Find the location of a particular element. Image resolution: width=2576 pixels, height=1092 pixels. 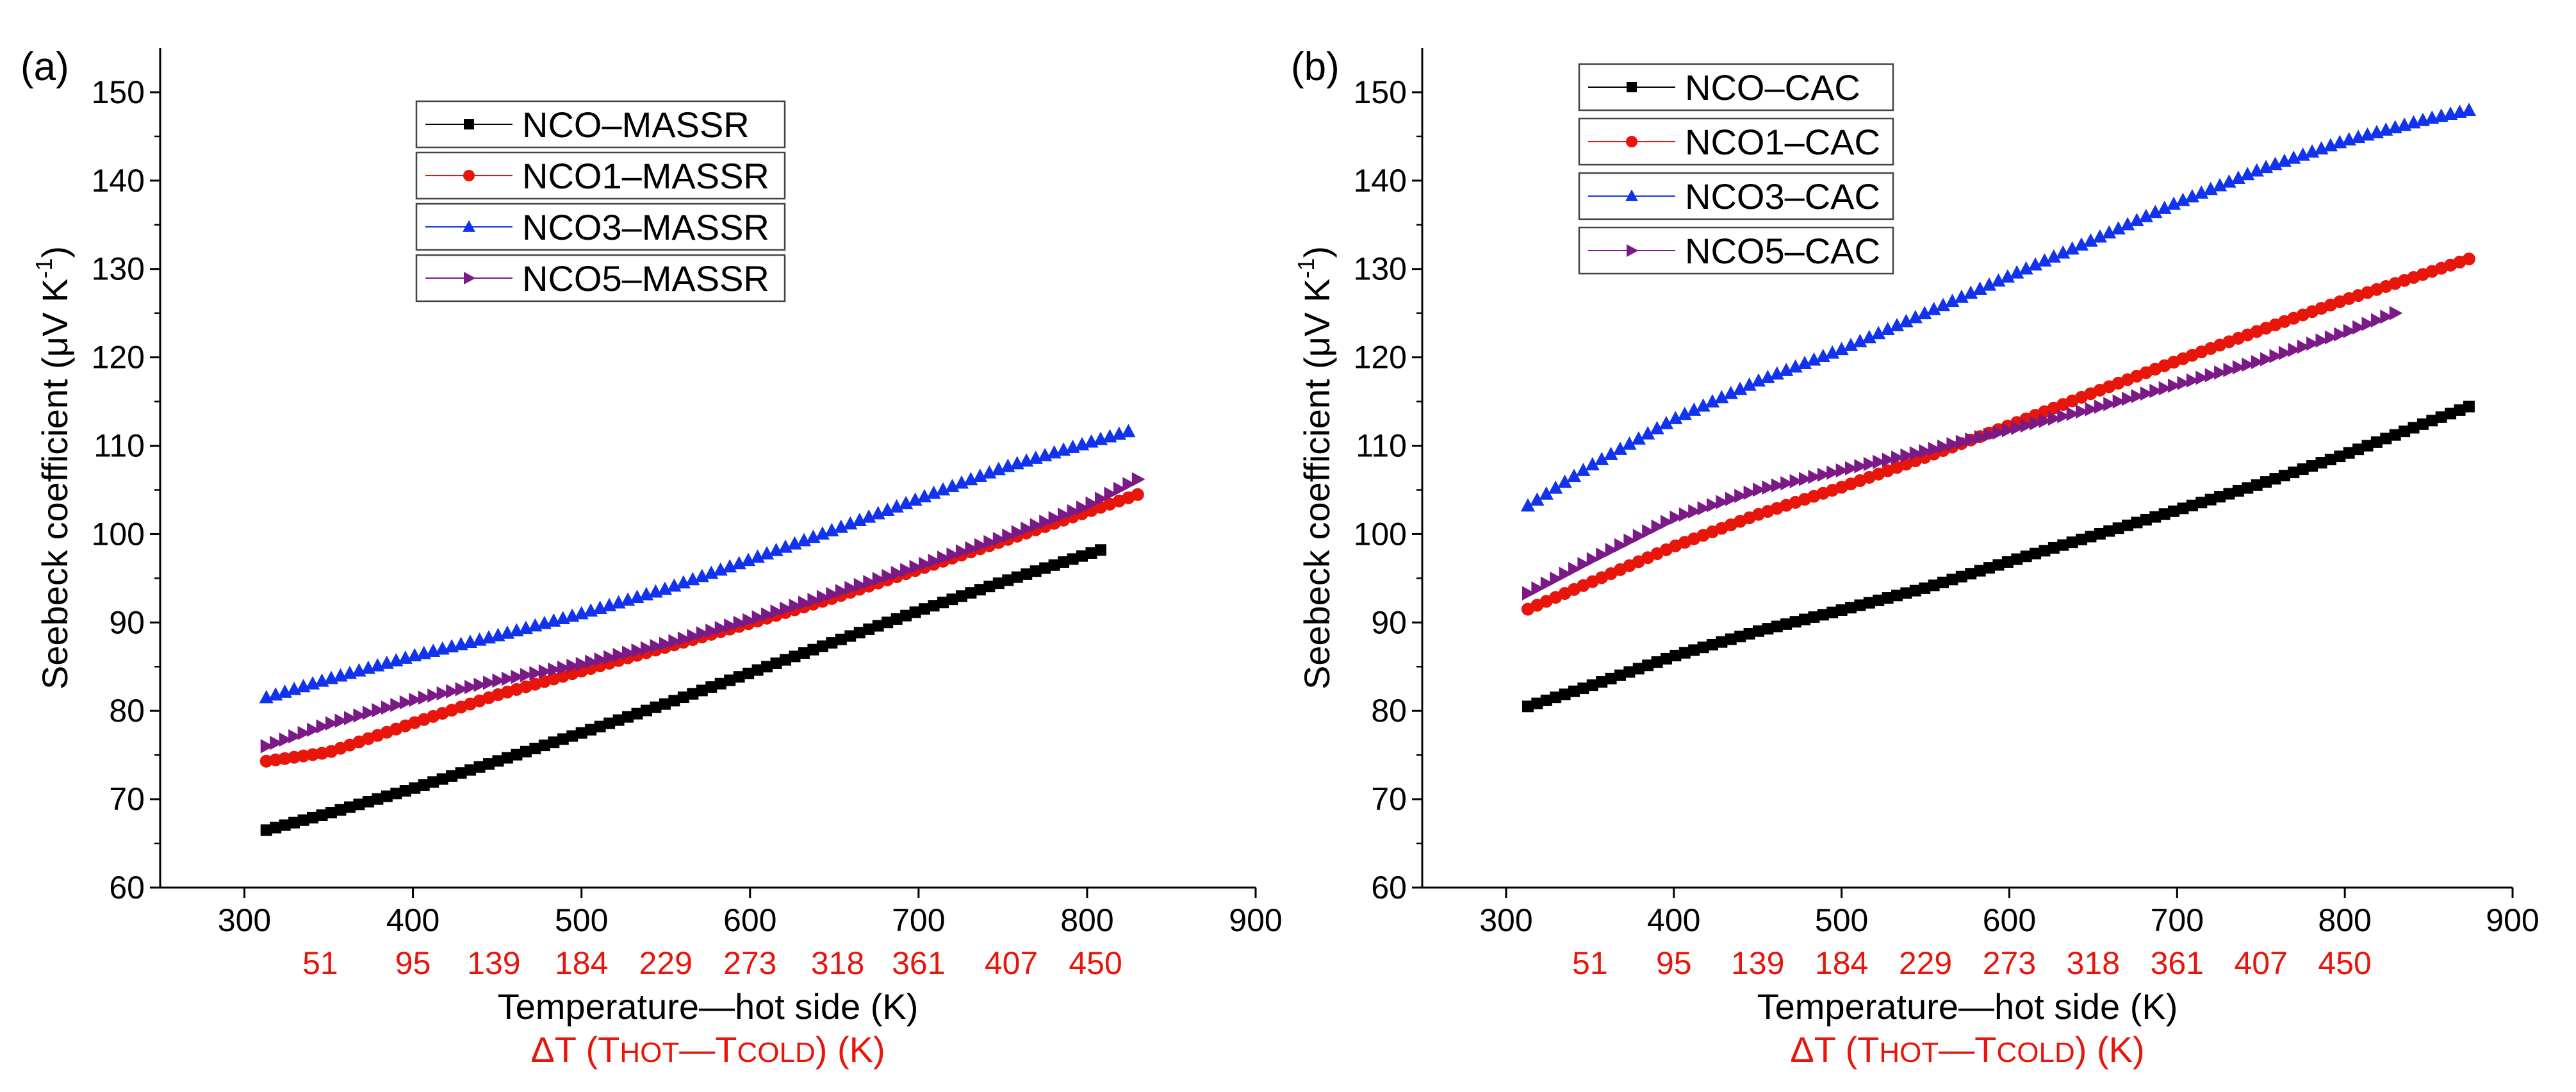

delta-t-tick-label: 139 is located at coordinates (1757, 963).